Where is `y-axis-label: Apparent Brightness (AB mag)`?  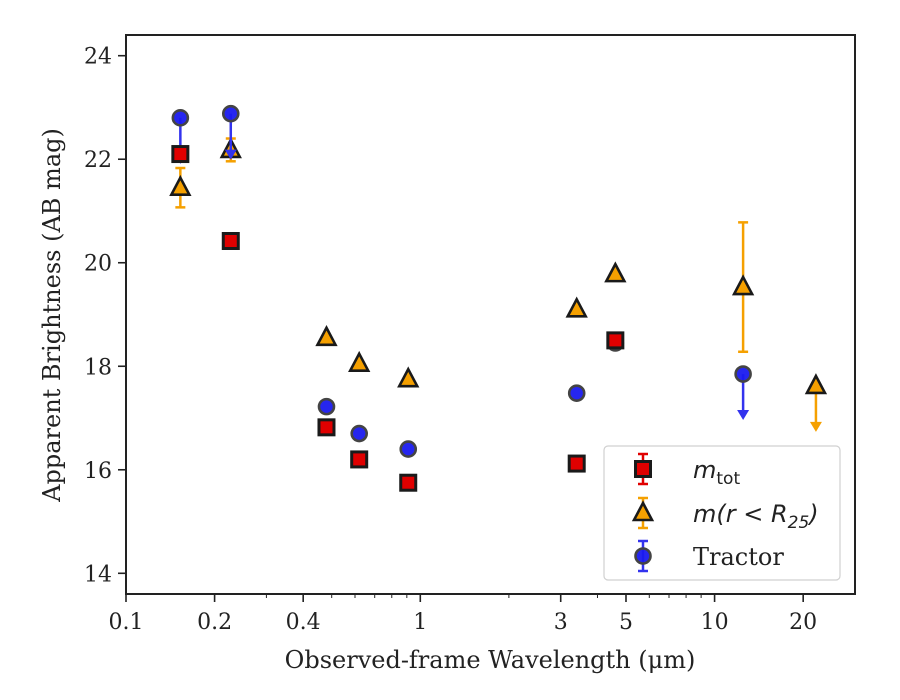
y-axis-label: Apparent Brightness (AB mag) is located at coordinates (52, 315).